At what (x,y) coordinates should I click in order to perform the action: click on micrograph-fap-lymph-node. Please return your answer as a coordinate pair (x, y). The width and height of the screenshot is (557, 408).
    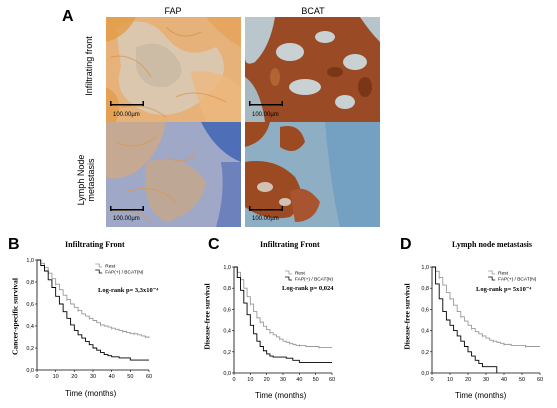
    Looking at the image, I should click on (173, 174).